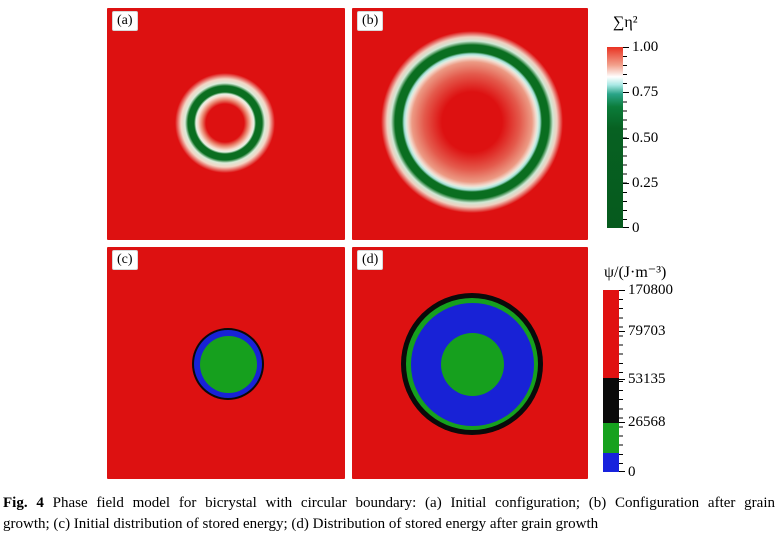 The height and width of the screenshot is (541, 778). I want to click on panel-grown-configuration: (b), so click(470, 124).